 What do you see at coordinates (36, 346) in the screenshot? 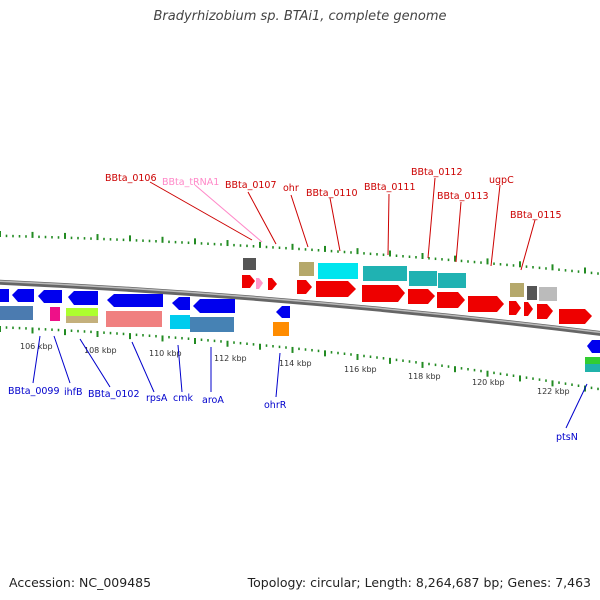
I see `scale-label: 106 kbp` at bounding box center [36, 346].